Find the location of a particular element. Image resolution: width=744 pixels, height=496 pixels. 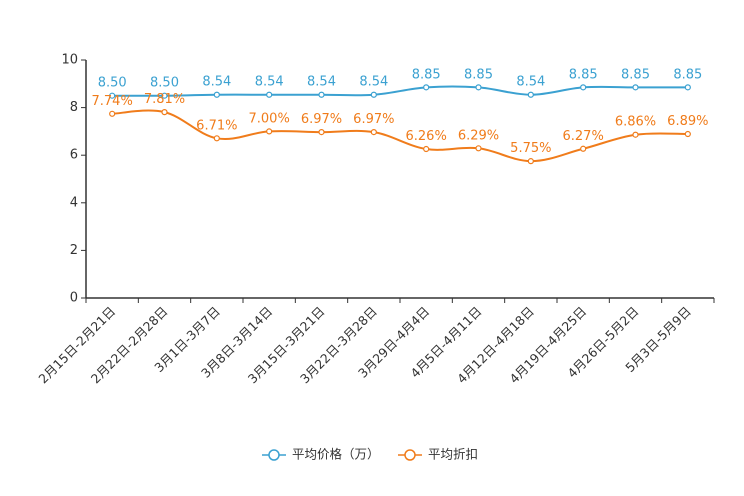

series-1-data-label: 7.00% is located at coordinates (269, 118).